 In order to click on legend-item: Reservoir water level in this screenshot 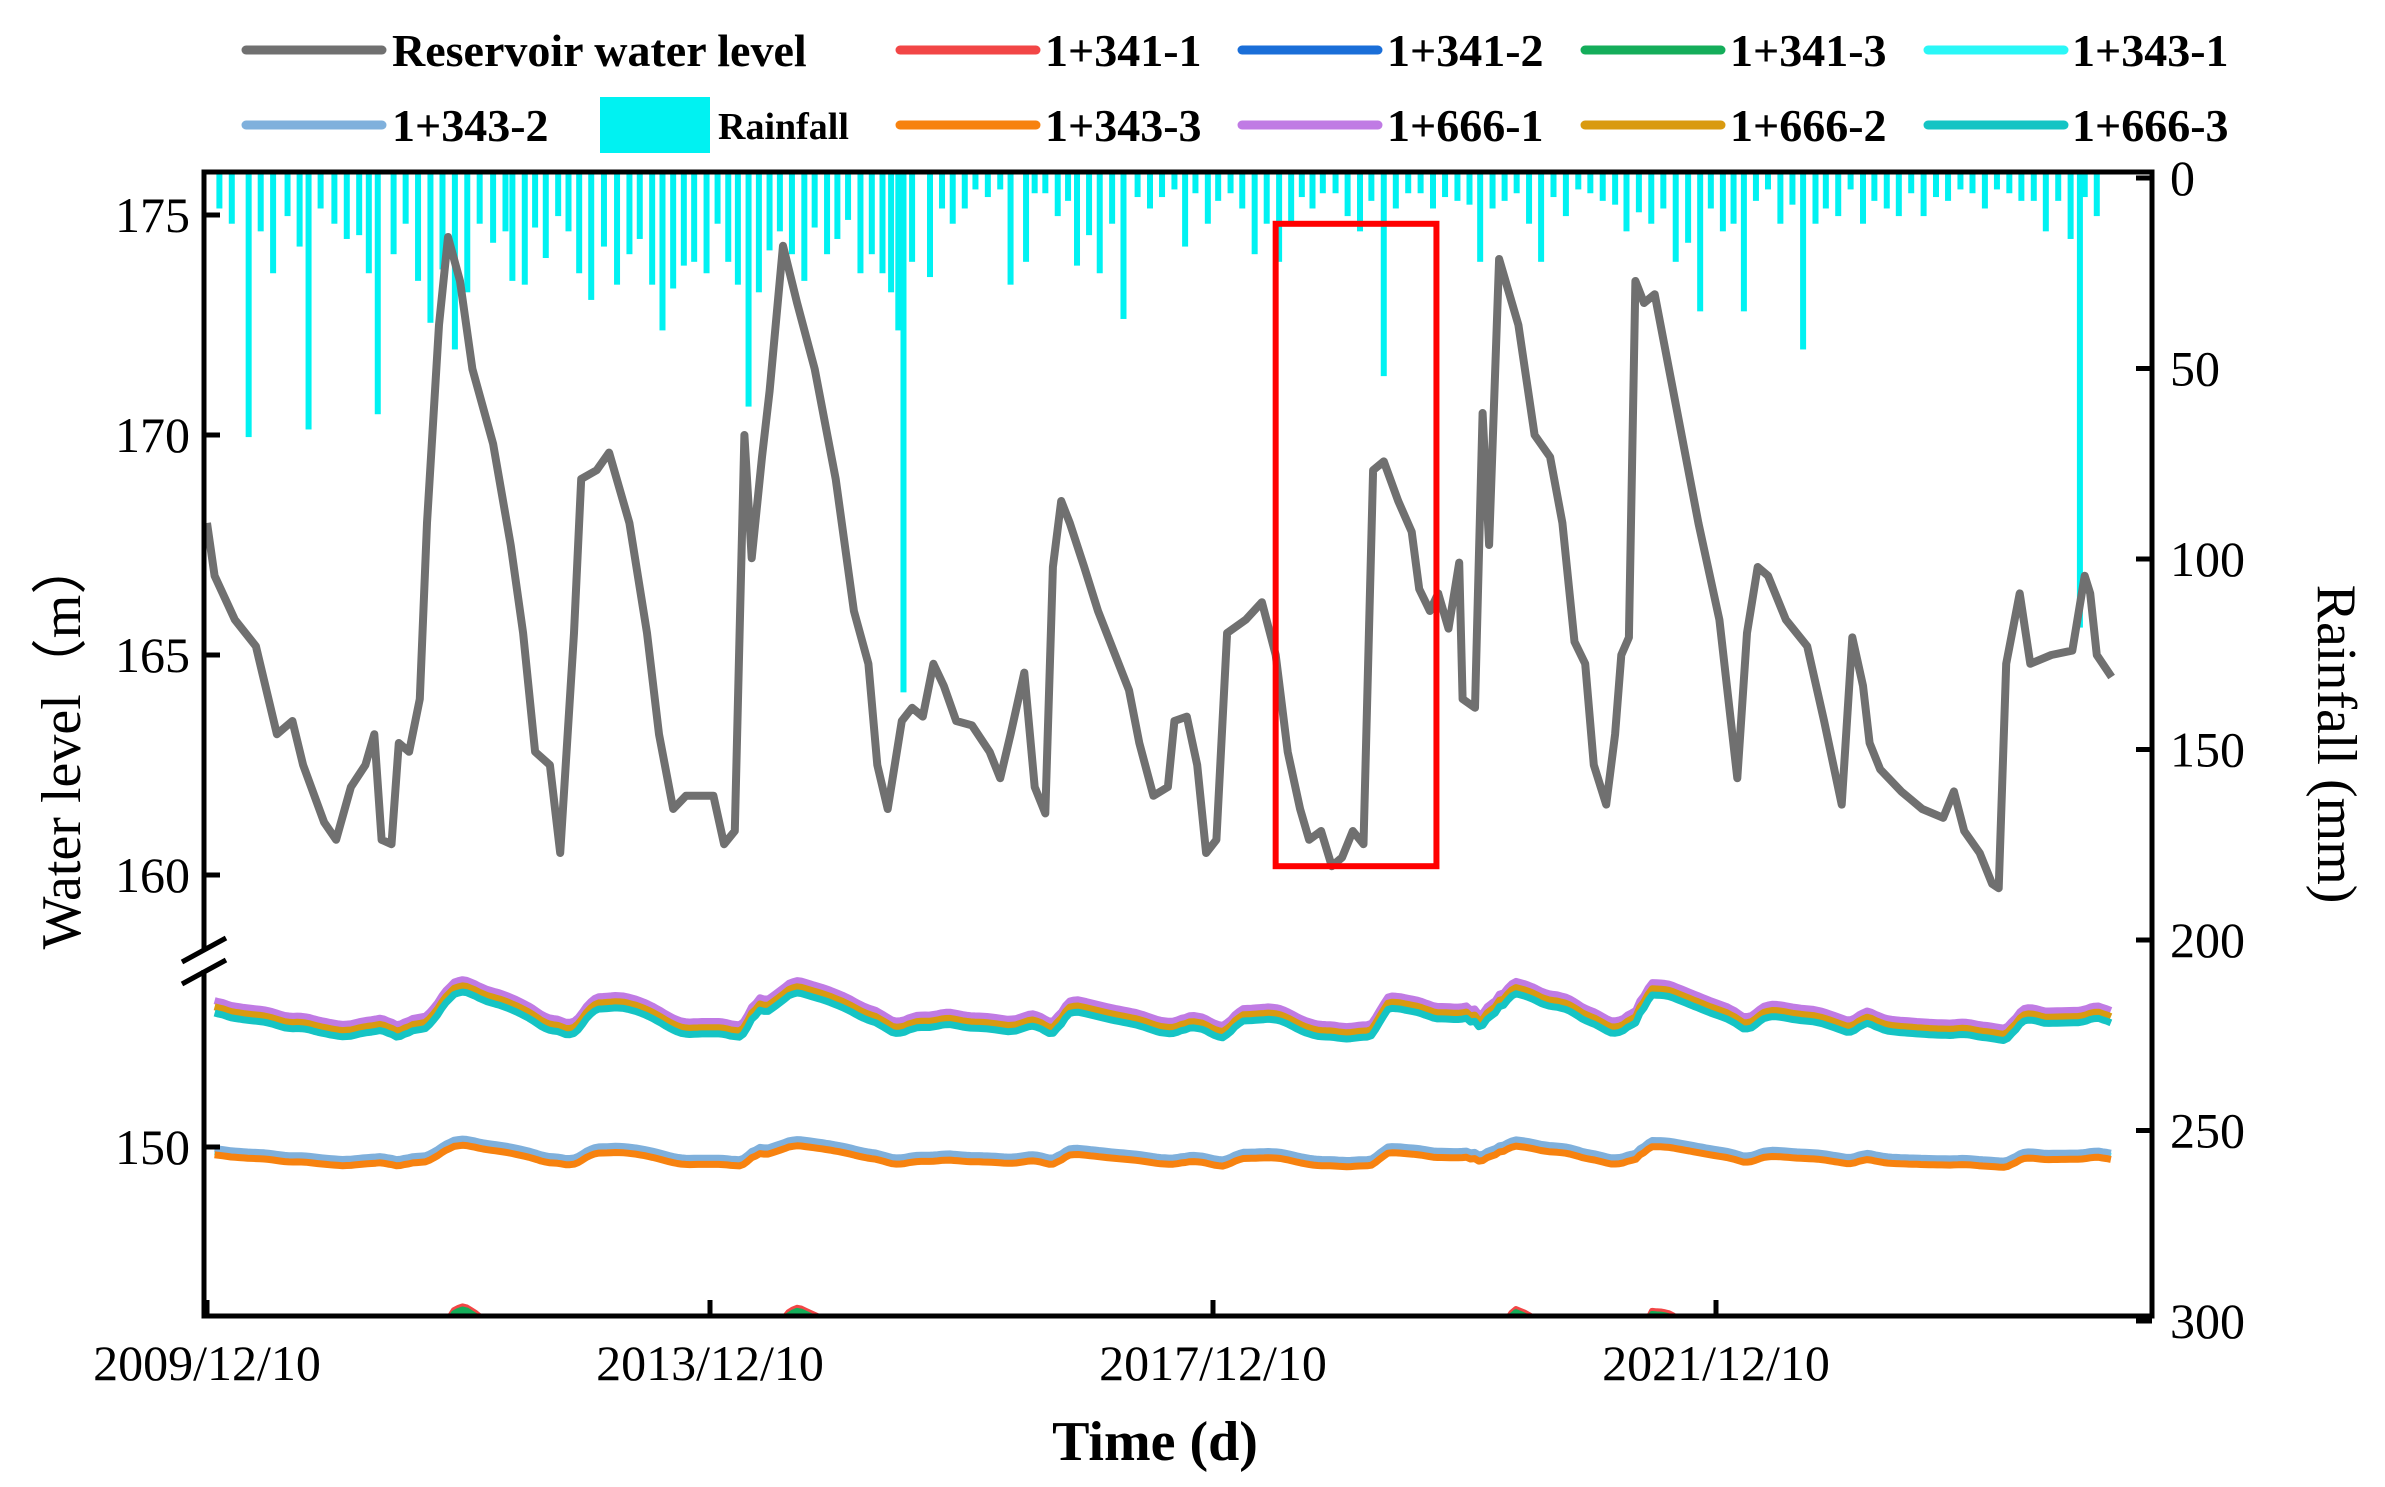, I will do `click(524, 50)`.